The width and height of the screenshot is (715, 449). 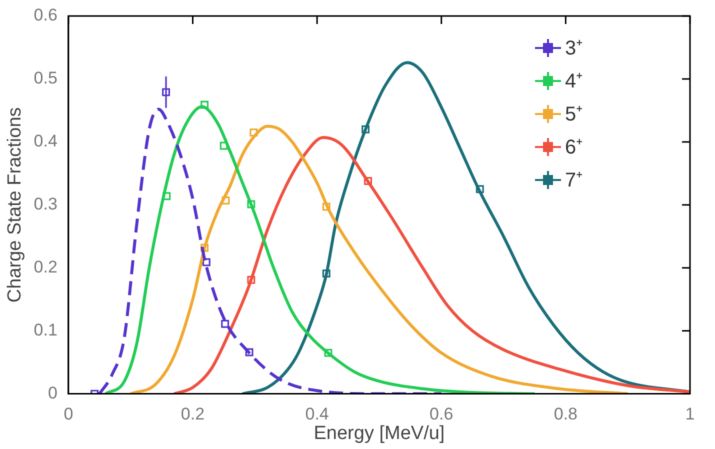 What do you see at coordinates (46, 204) in the screenshot?
I see `y-tick-label: 0.3` at bounding box center [46, 204].